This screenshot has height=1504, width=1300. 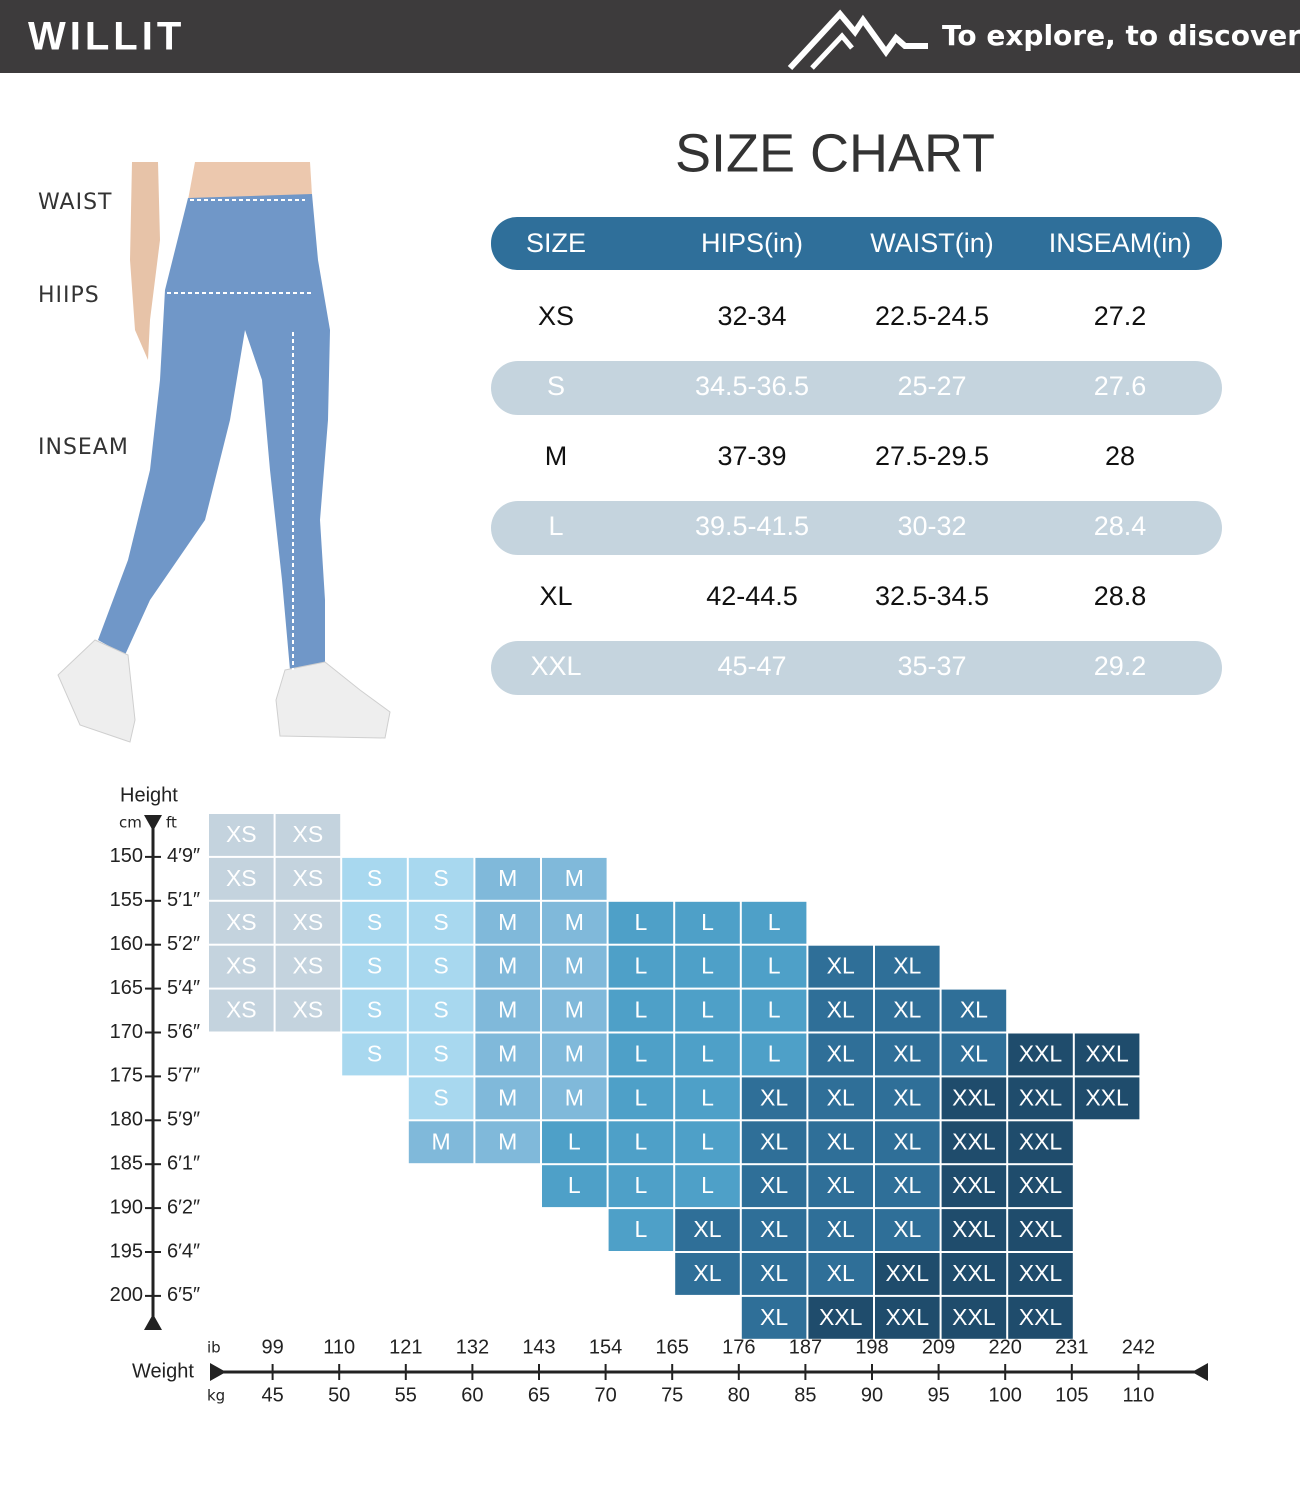 I want to click on height-ft: 4′9″, so click(x=183, y=856).